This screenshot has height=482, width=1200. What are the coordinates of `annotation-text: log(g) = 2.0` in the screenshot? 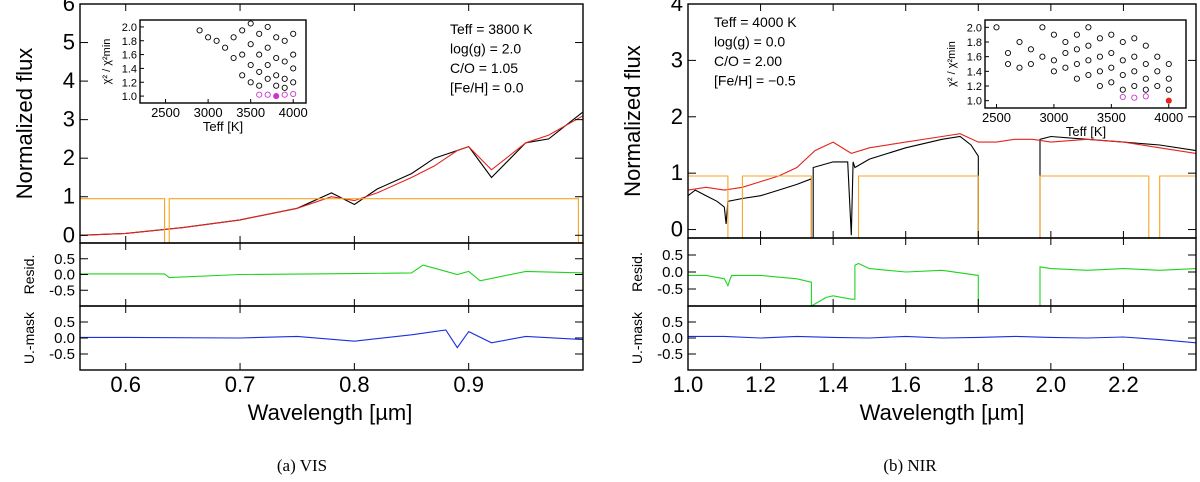 It's located at (485, 49).